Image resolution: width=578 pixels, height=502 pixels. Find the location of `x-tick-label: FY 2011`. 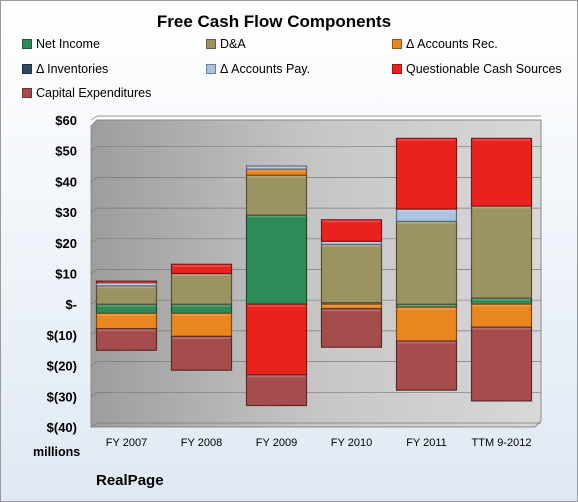

x-tick-label: FY 2011 is located at coordinates (426, 443).